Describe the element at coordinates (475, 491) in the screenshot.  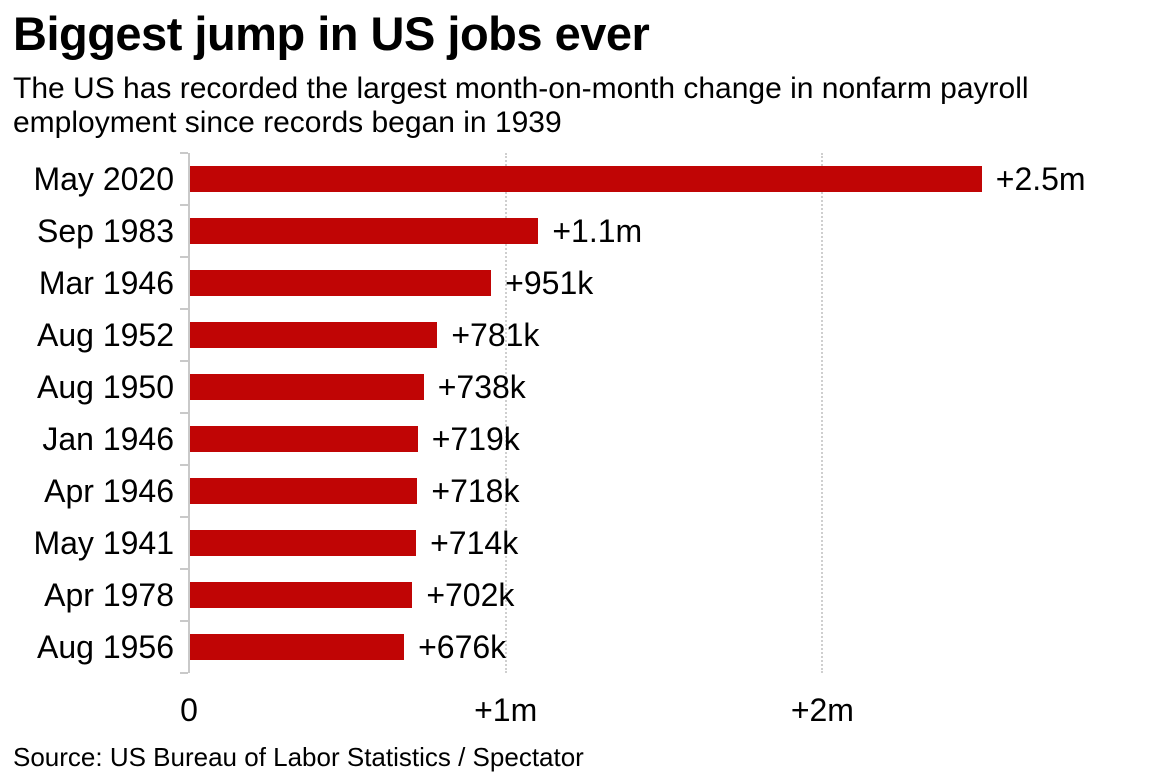
I see `value-label: +718k` at that location.